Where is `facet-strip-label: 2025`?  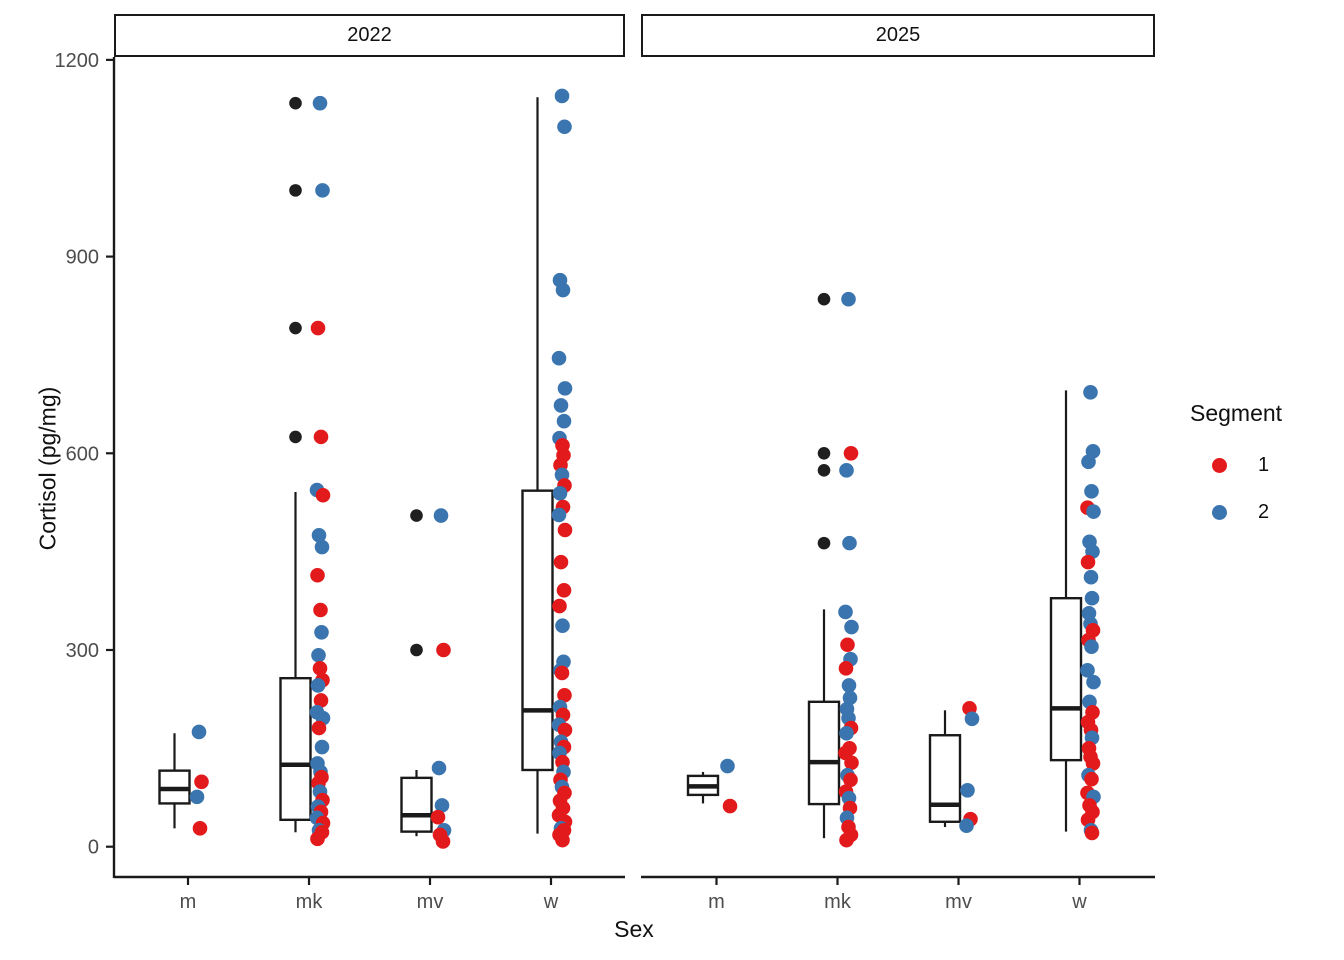
facet-strip-label: 2025 is located at coordinates (898, 35).